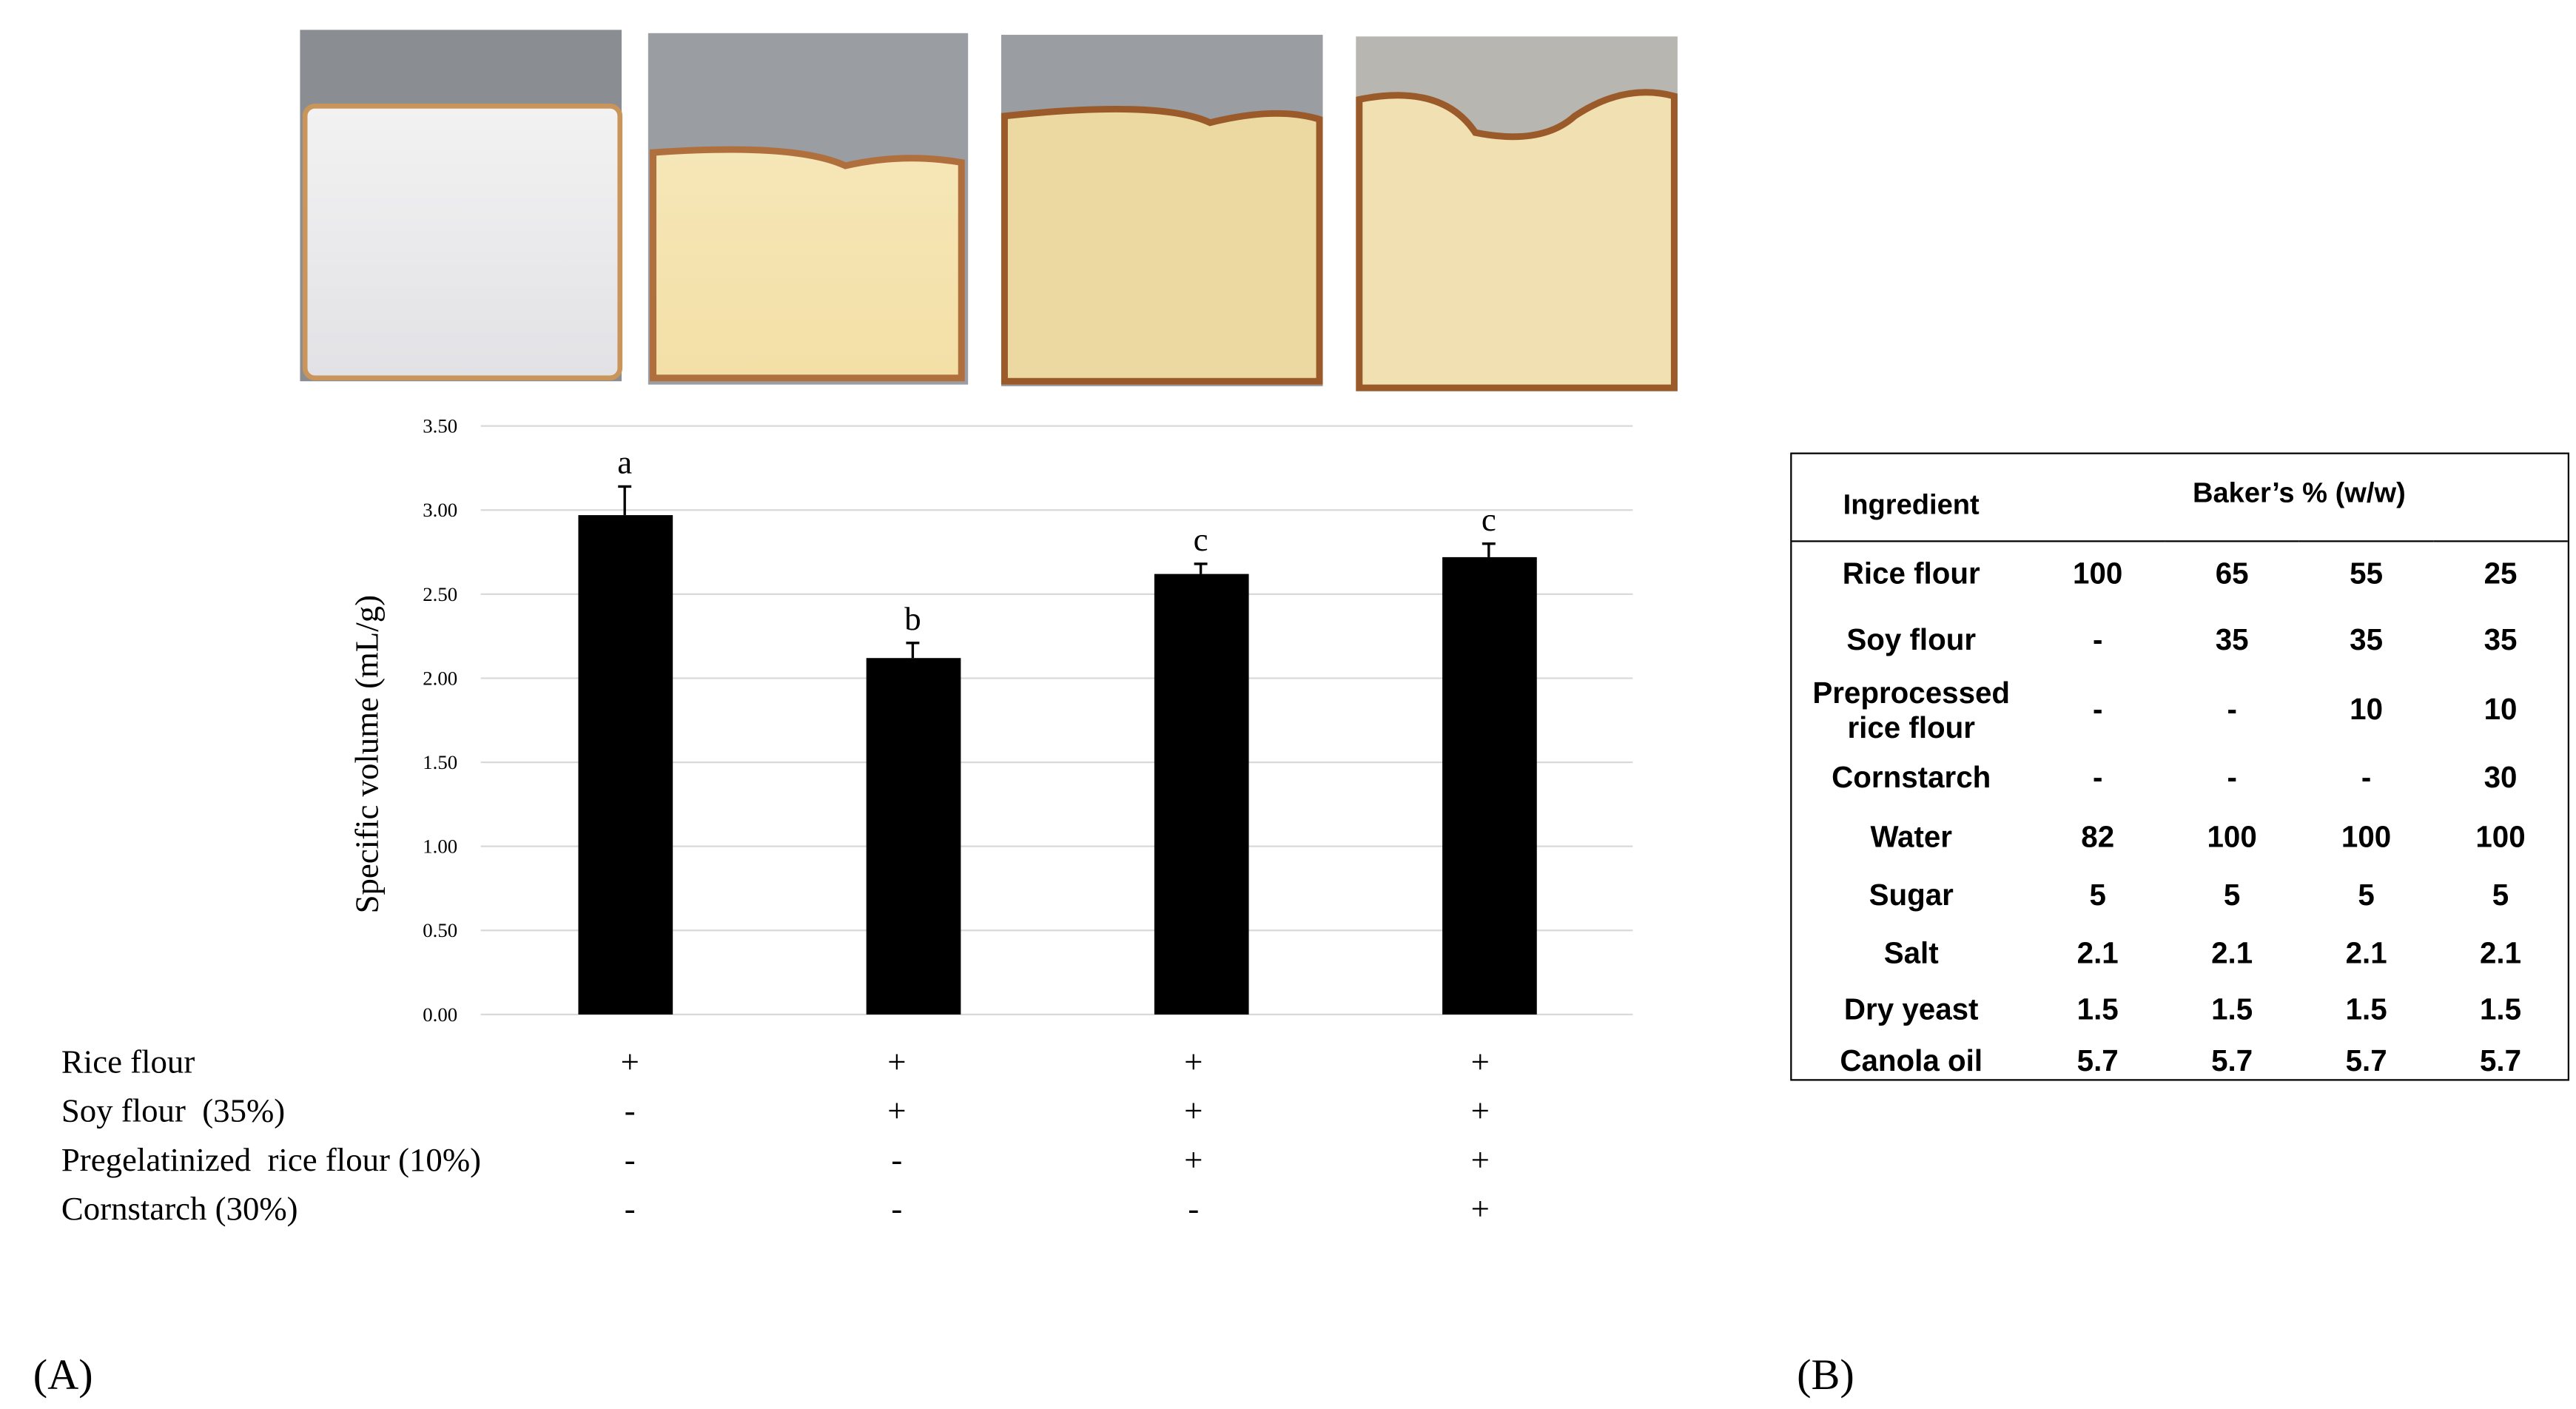 The height and width of the screenshot is (1409, 2576). What do you see at coordinates (1911, 640) in the screenshot?
I see `ingredient-cell: Soy flour` at bounding box center [1911, 640].